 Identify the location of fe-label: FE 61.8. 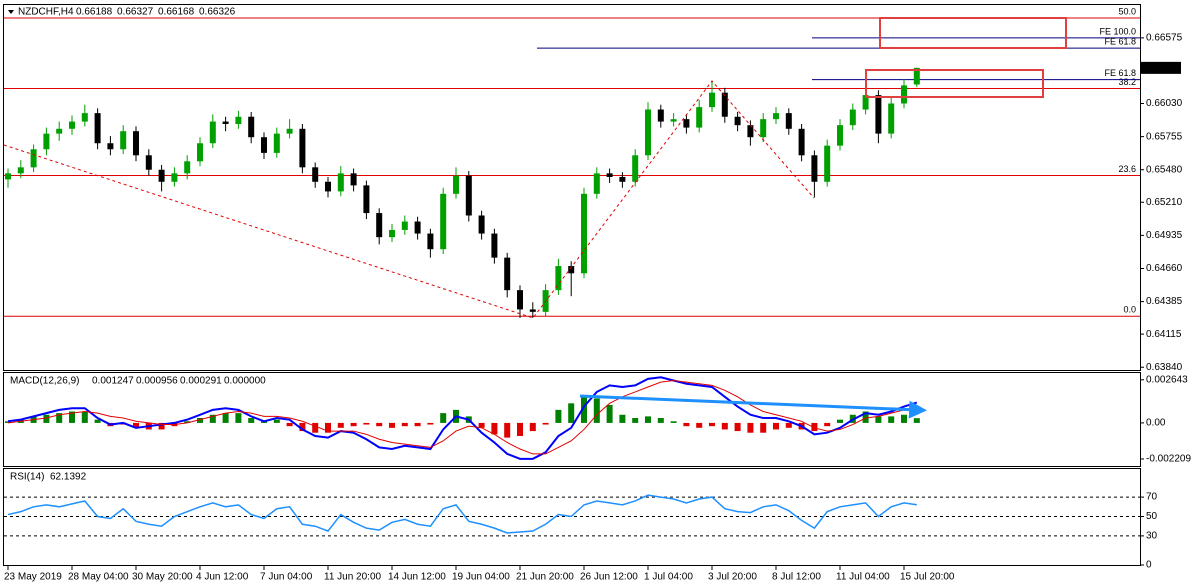
(1120, 73).